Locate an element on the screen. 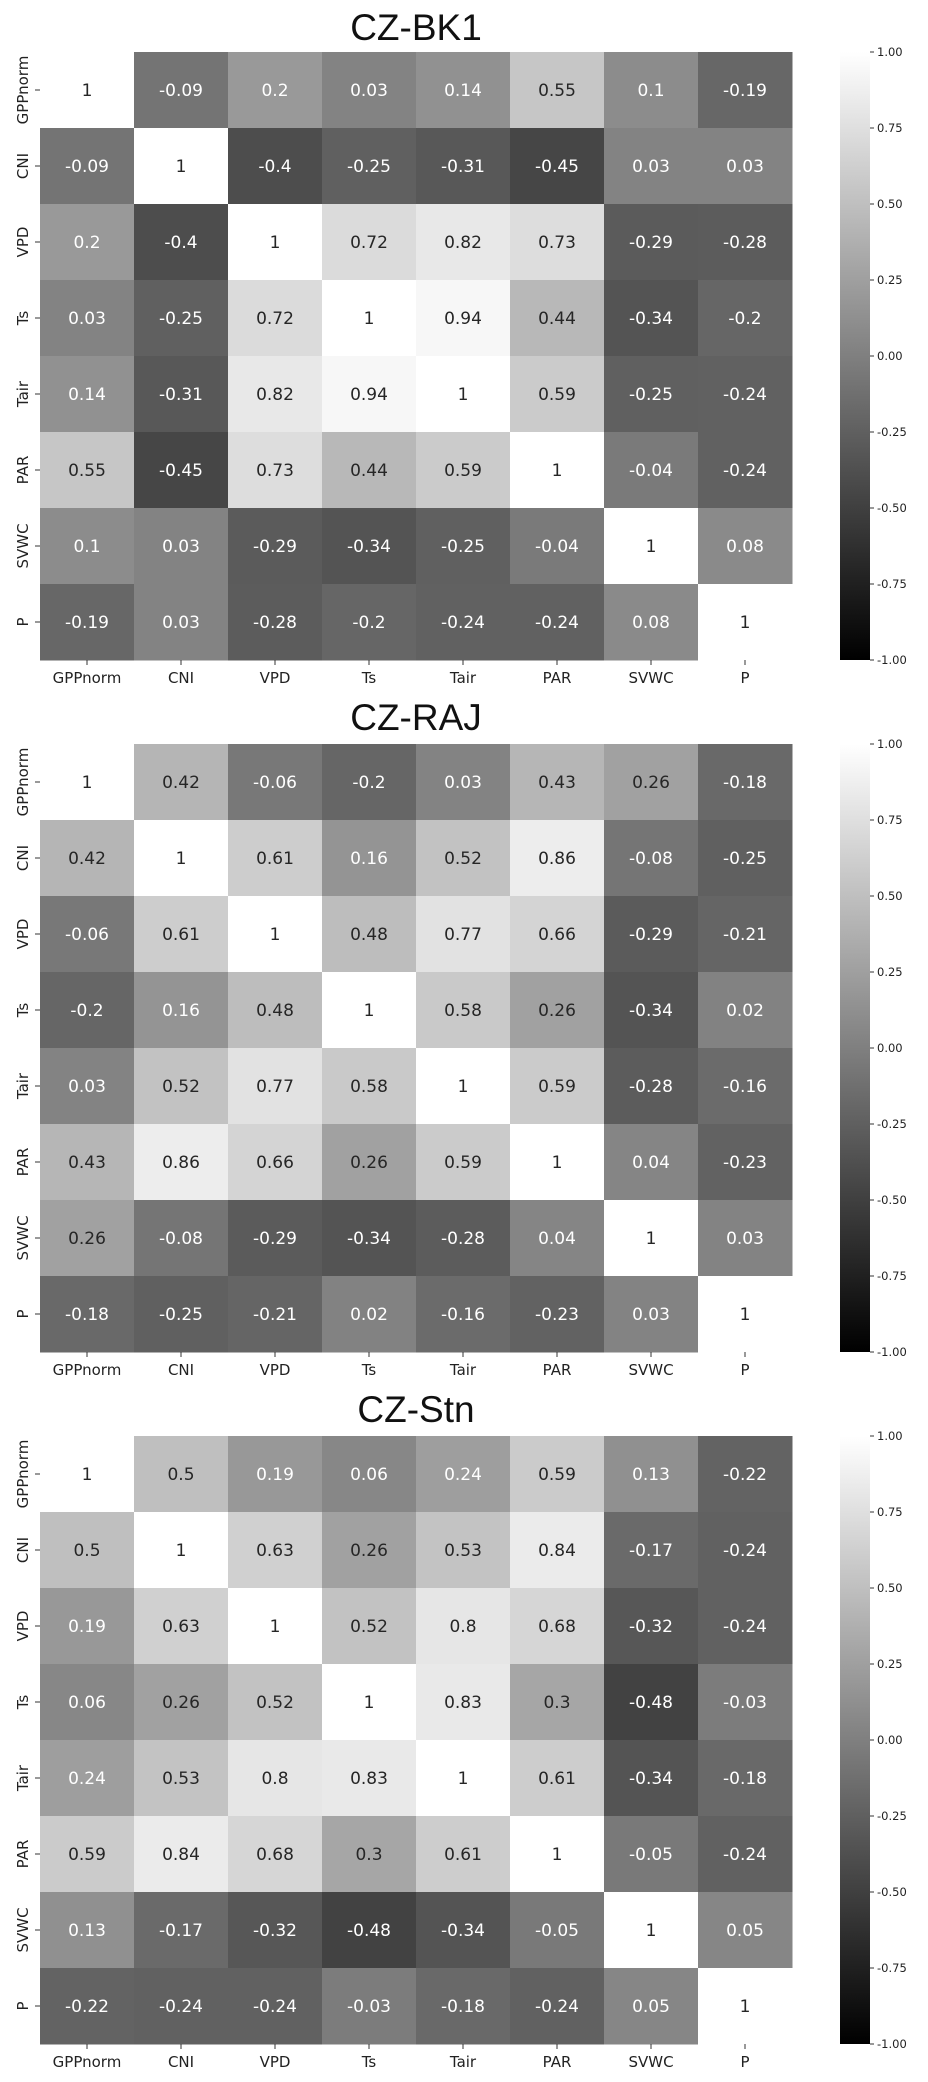 The image size is (928, 2082). y-tick-label: SVWC is located at coordinates (23, 545).